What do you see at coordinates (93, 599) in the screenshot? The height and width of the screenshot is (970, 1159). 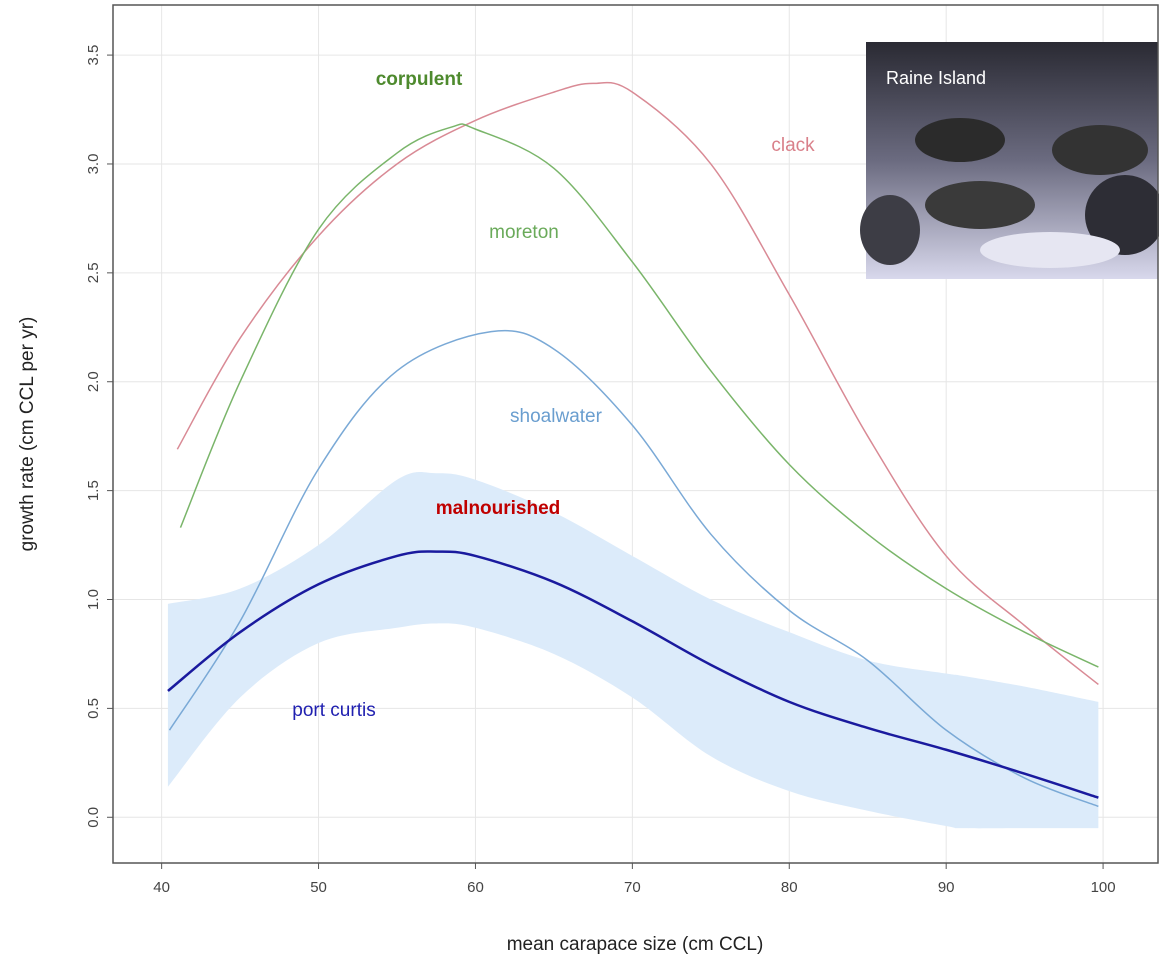 I see `y-tick-label: 1.0` at bounding box center [93, 599].